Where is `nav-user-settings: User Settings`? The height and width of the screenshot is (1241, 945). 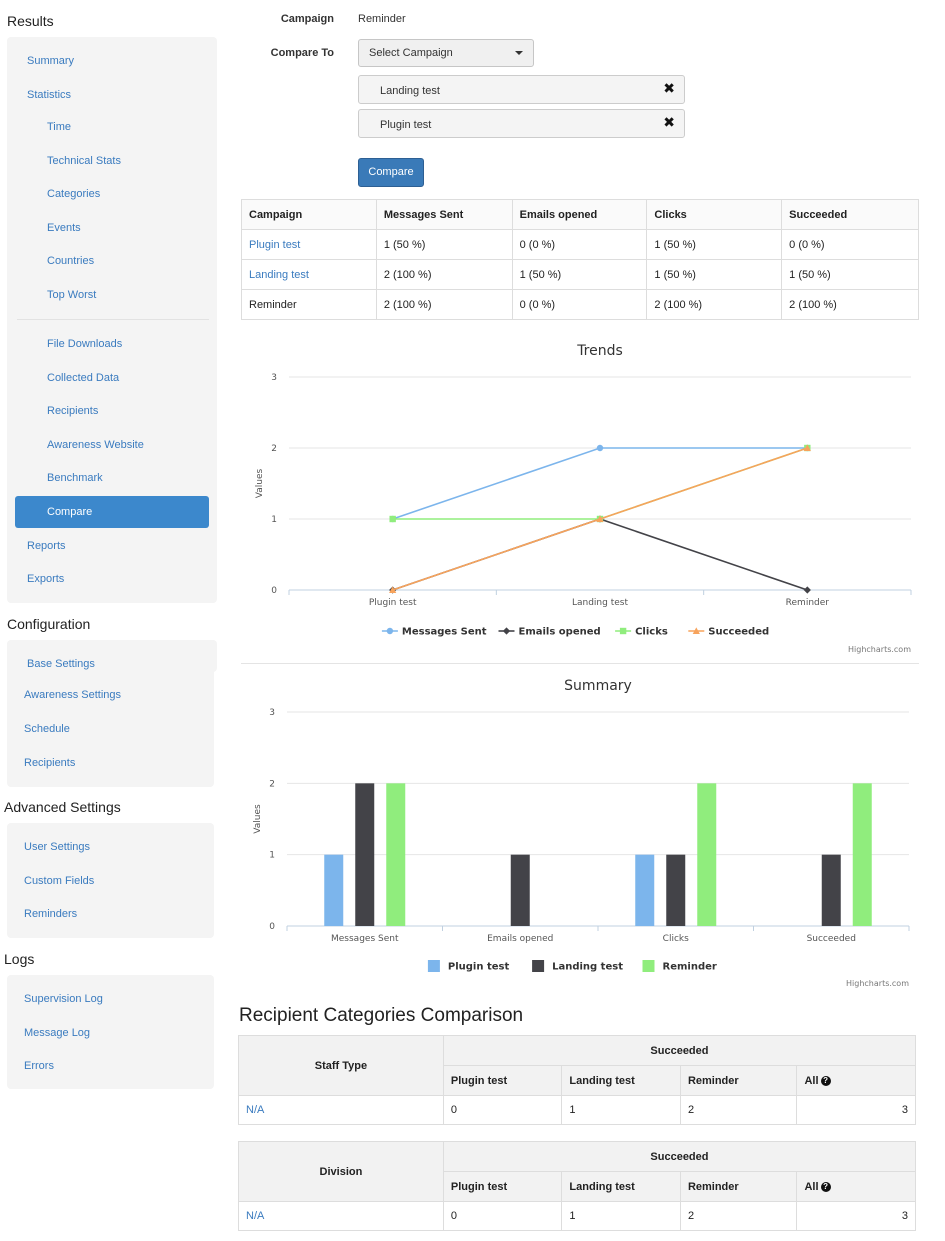 nav-user-settings: User Settings is located at coordinates (57, 847).